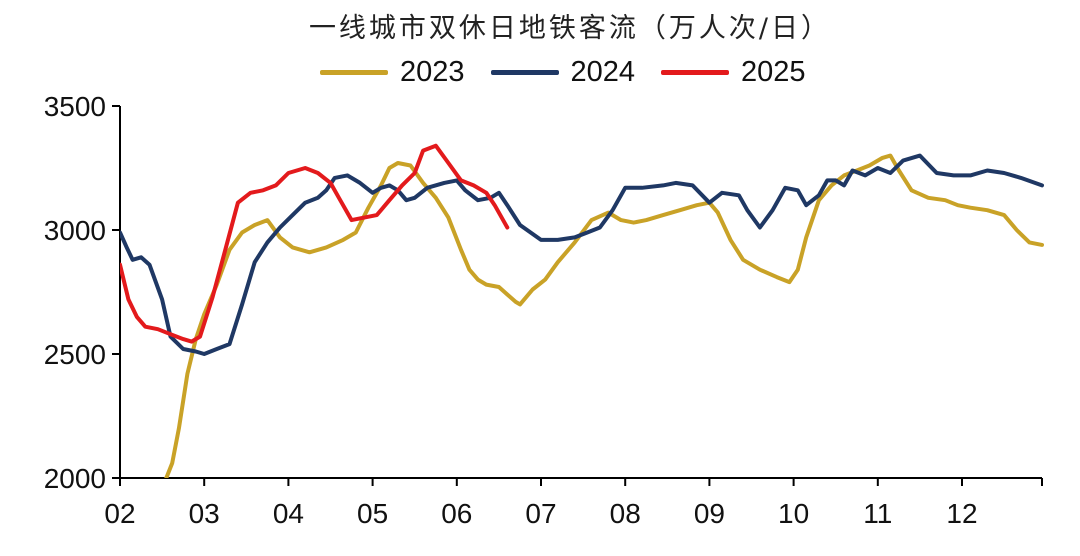 The height and width of the screenshot is (556, 1080). What do you see at coordinates (75, 106) in the screenshot?
I see `y-tick-label: 3500` at bounding box center [75, 106].